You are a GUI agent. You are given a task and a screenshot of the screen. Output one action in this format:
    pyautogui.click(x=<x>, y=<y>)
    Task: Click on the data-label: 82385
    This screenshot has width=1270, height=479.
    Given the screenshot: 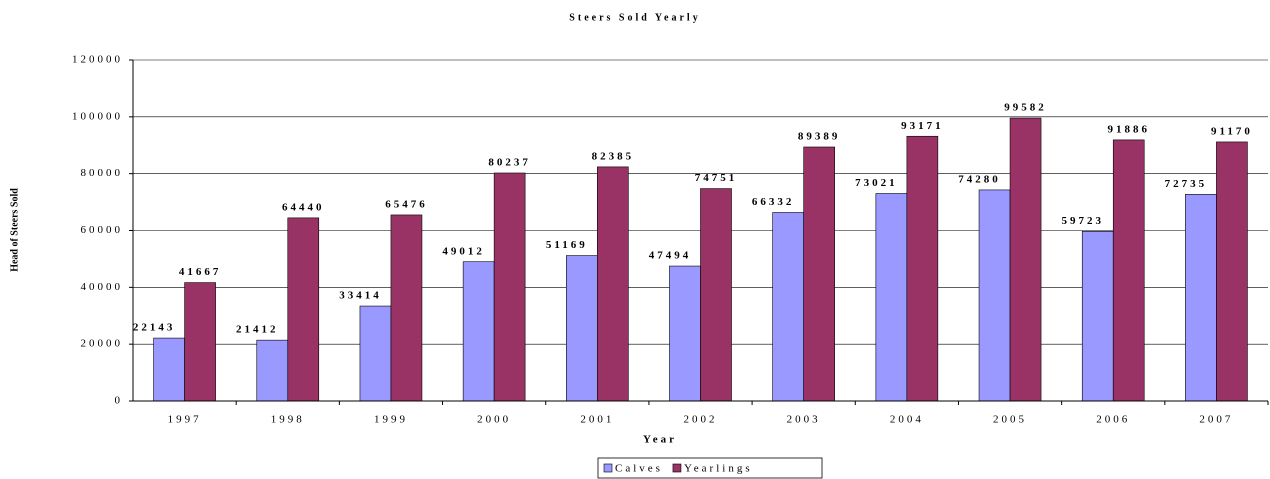 What is the action you would take?
    pyautogui.click(x=613, y=156)
    